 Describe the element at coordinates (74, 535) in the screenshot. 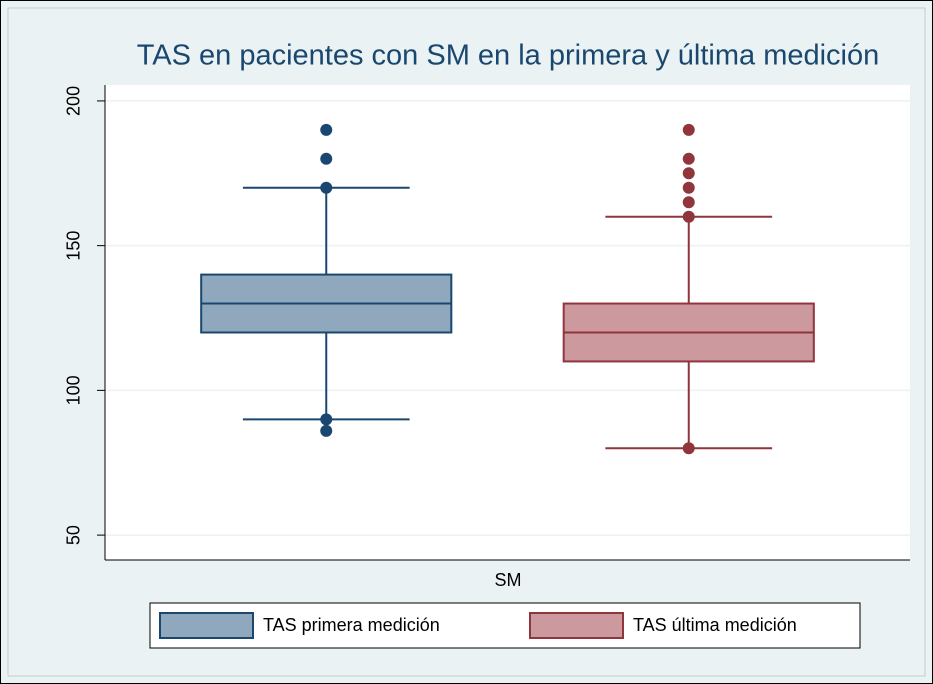

I see `y-tick-label: 50` at that location.